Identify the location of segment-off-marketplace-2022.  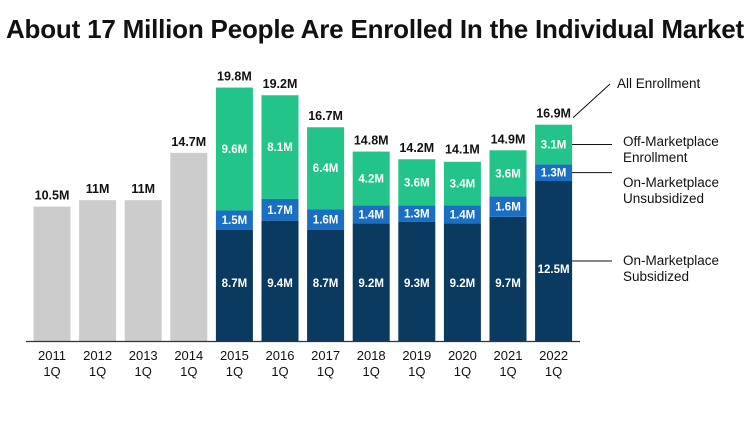
(554, 144).